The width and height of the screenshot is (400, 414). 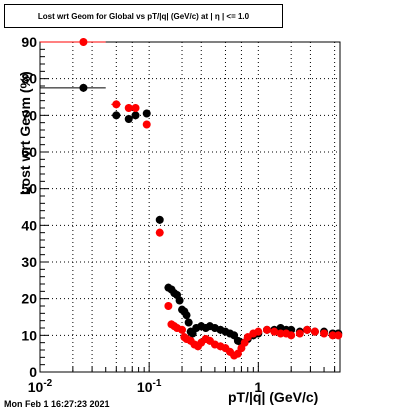 I want to click on y-tick-label: 20, so click(x=29, y=299).